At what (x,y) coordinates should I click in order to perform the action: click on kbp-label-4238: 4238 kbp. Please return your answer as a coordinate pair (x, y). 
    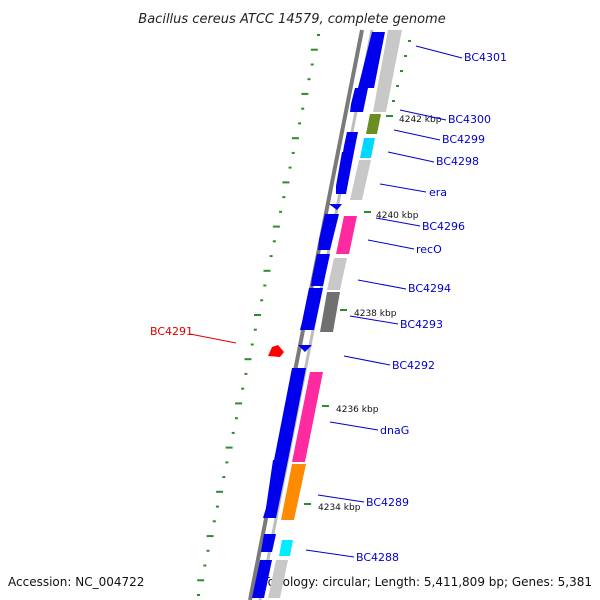
    Looking at the image, I should click on (375, 314).